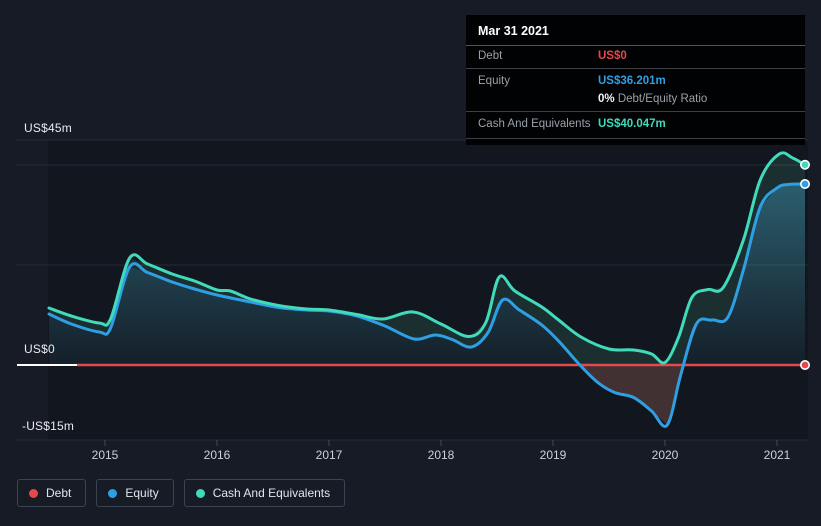 This screenshot has width=821, height=526. I want to click on tooltip-debt-equity-ratio: 0% Debt/Equity Ratio, so click(635, 100).